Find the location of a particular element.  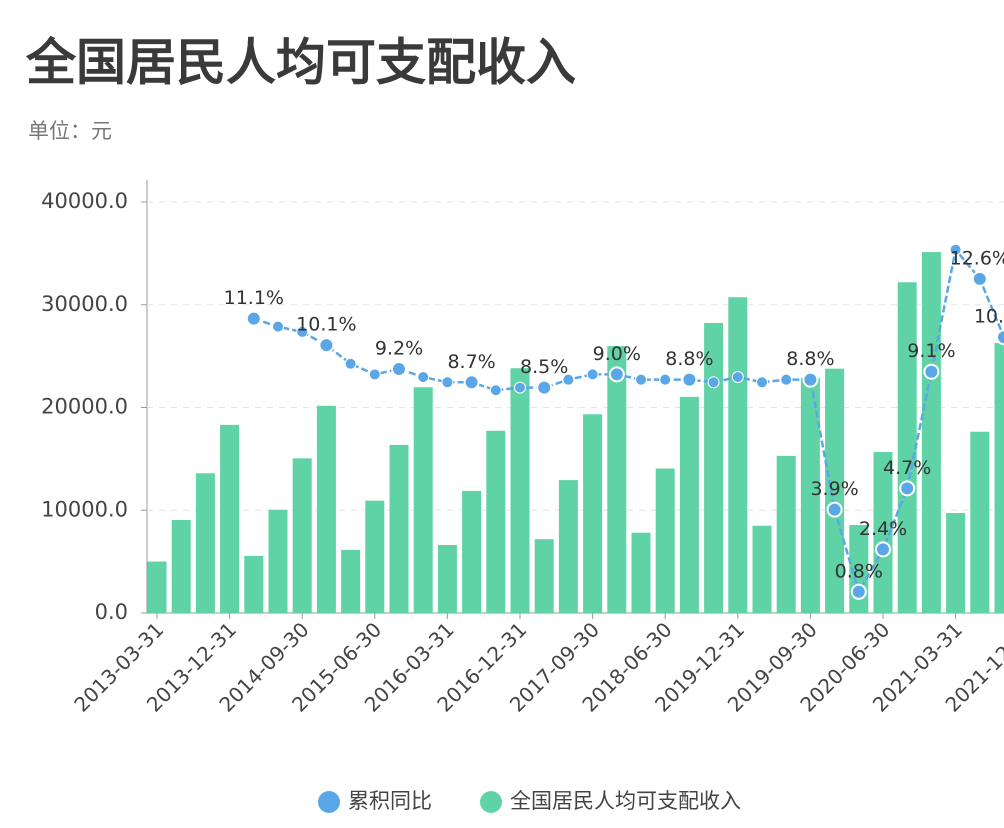

data-label: 8.5% is located at coordinates (544, 367).